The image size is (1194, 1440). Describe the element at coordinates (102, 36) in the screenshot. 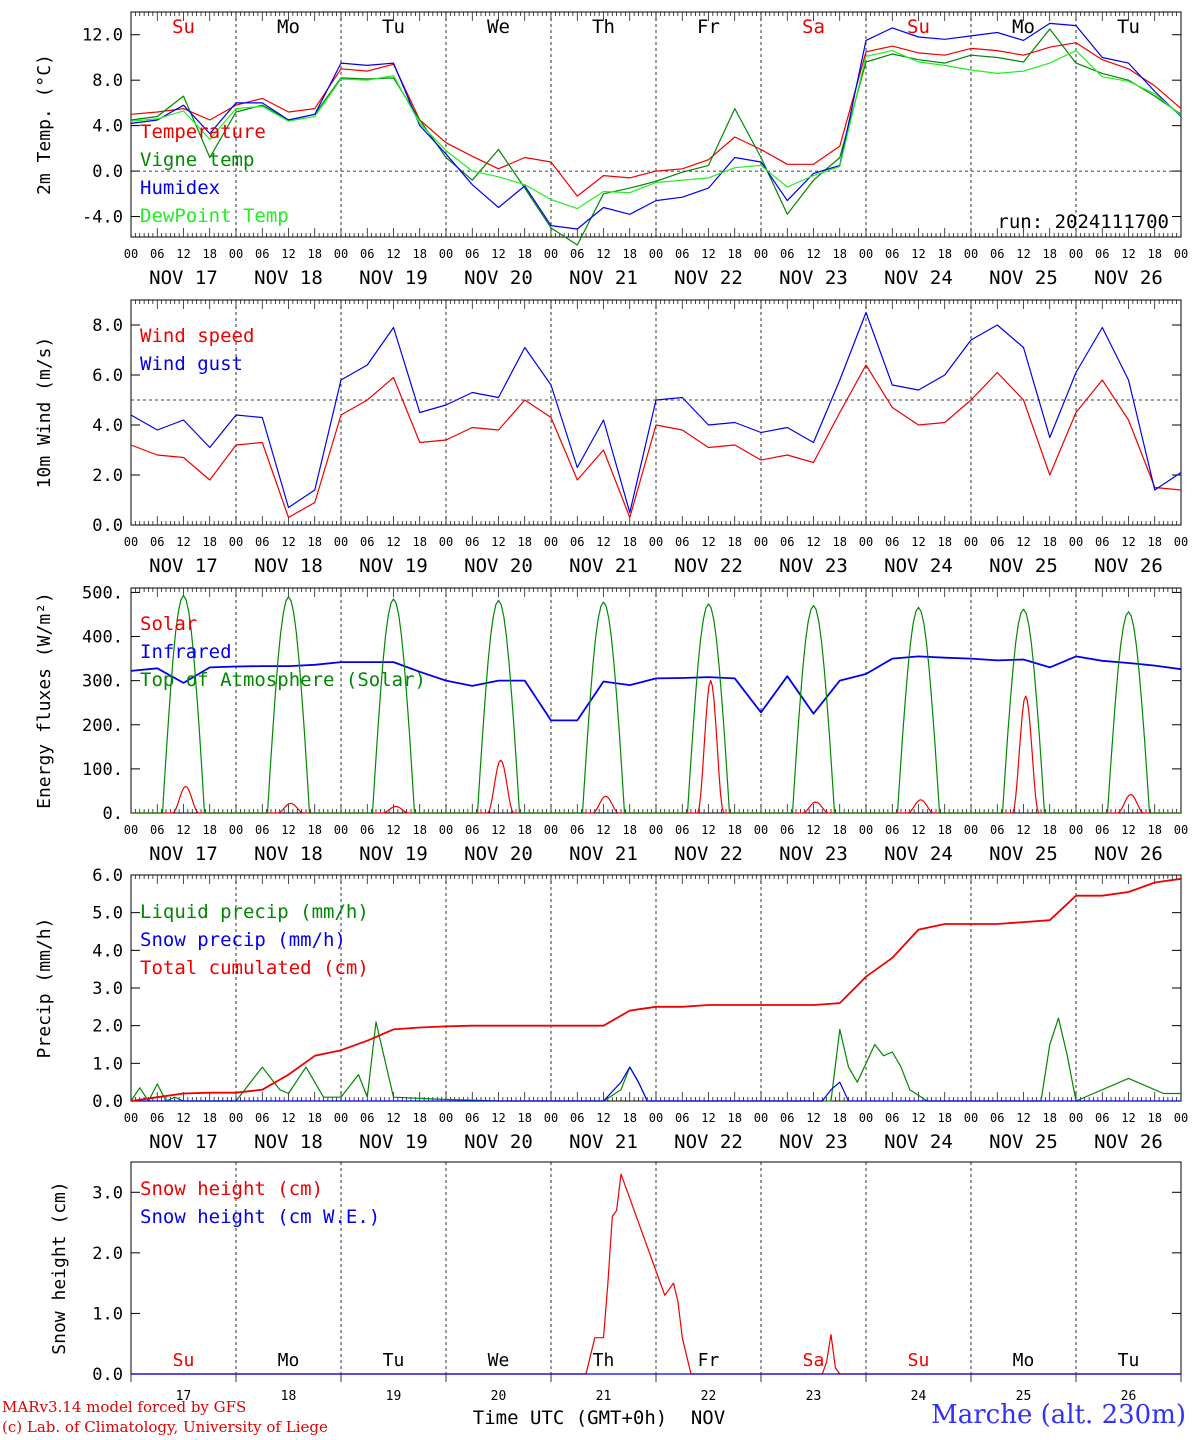

I see `y-tick-label: 12.0` at that location.